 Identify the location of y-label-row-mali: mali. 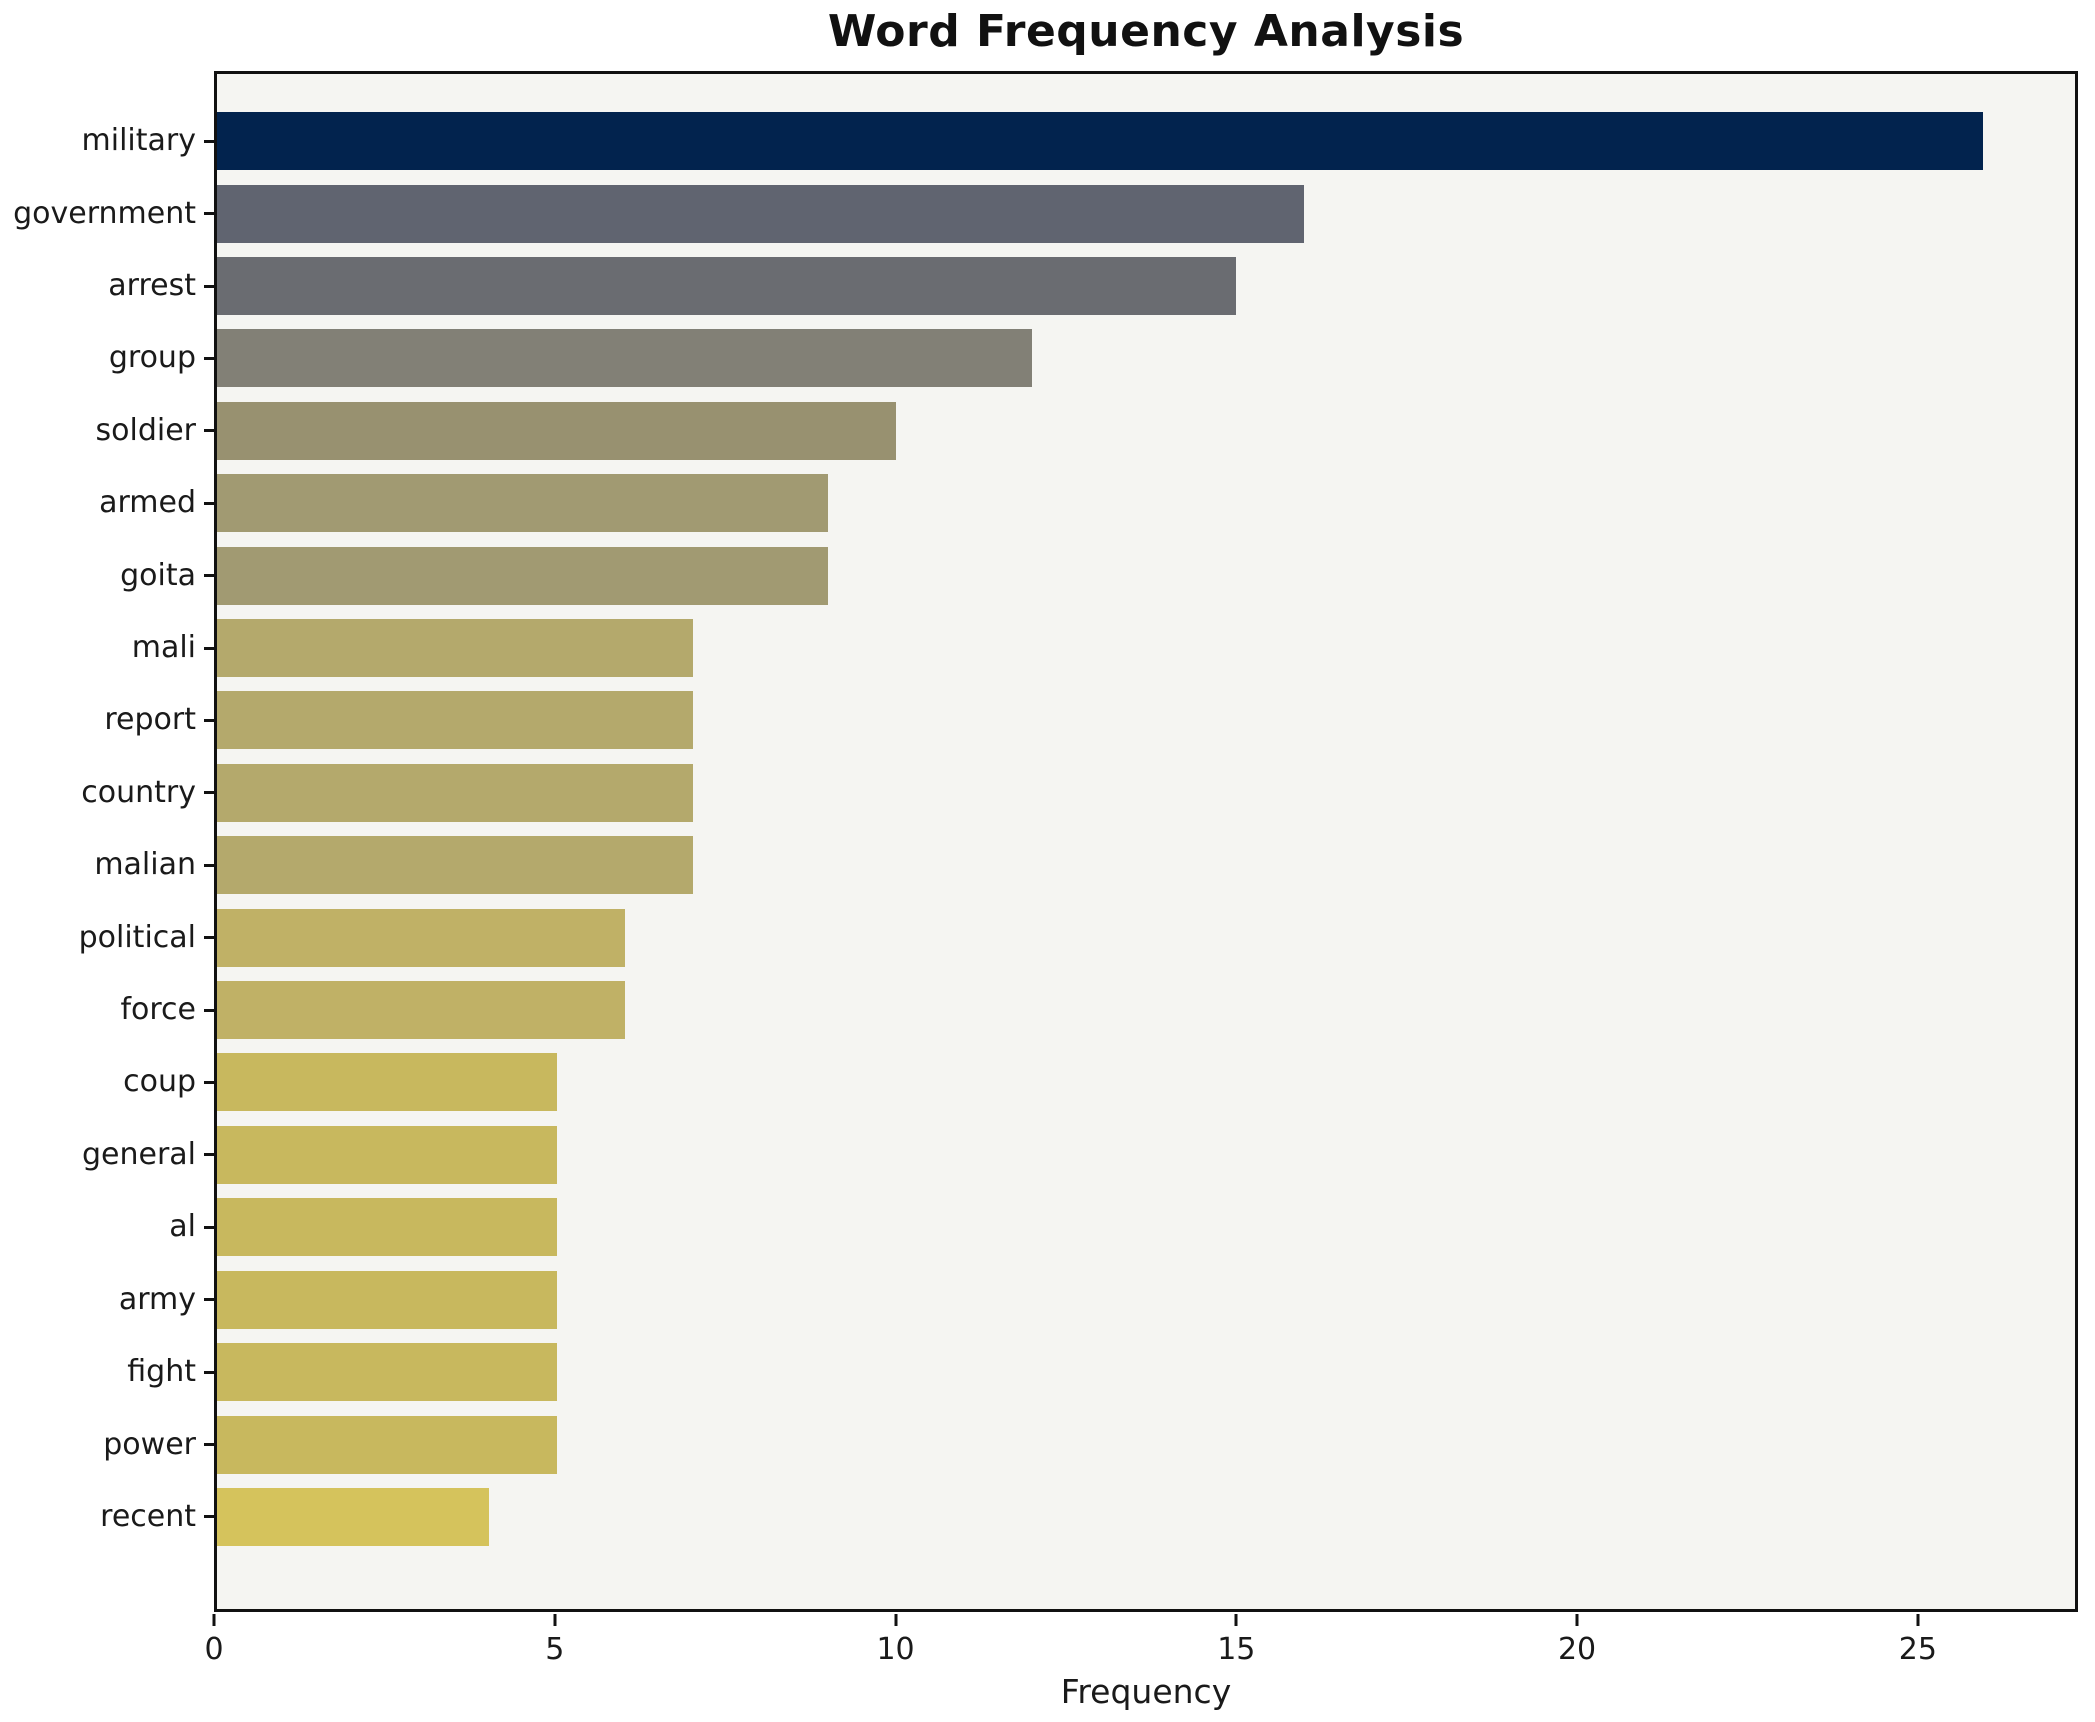
(107, 648).